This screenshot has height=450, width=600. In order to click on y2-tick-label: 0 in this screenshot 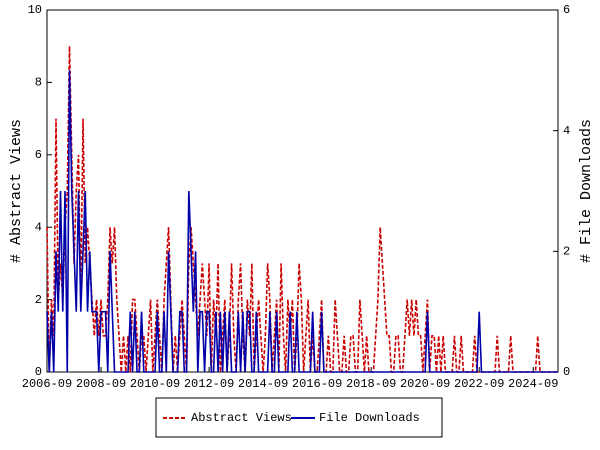, I will do `click(566, 372)`.